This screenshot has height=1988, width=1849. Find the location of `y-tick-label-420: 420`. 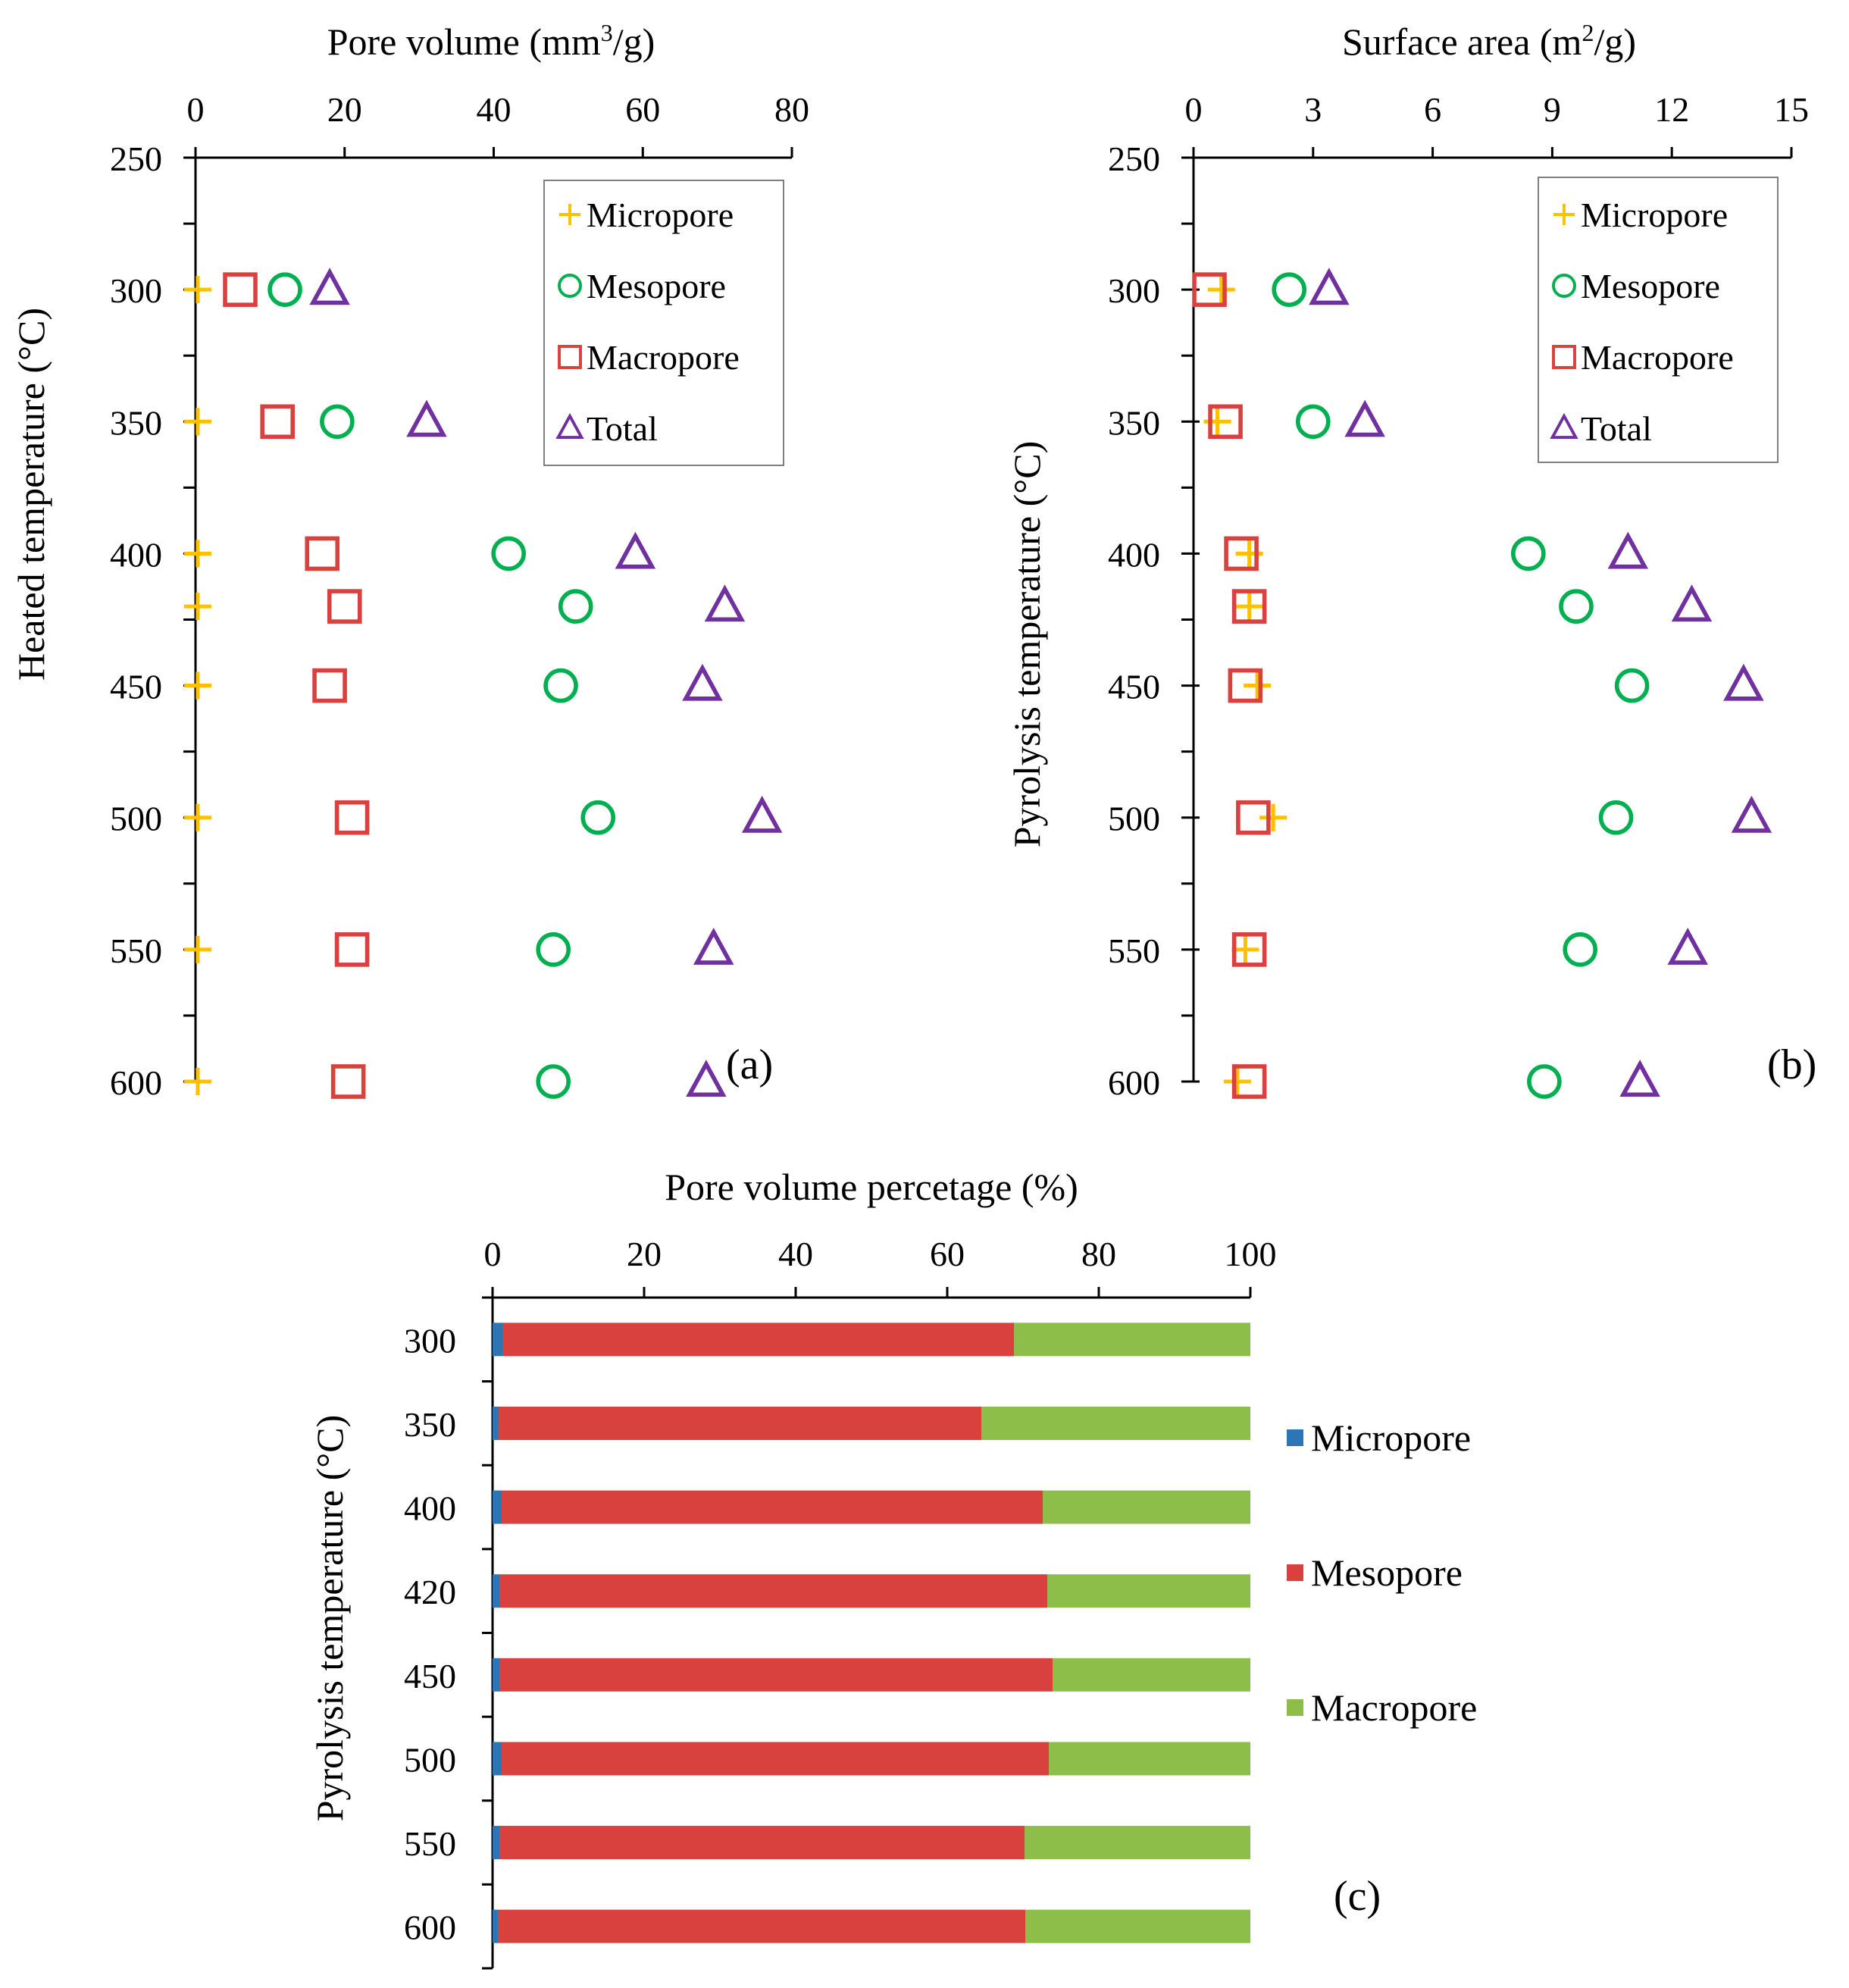

y-tick-label-420: 420 is located at coordinates (430, 1592).